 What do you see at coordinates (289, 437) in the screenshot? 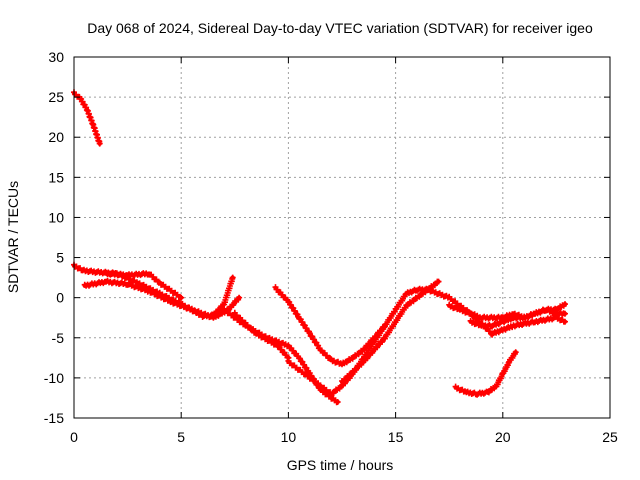
I see `x-tick-label: 10` at bounding box center [289, 437].